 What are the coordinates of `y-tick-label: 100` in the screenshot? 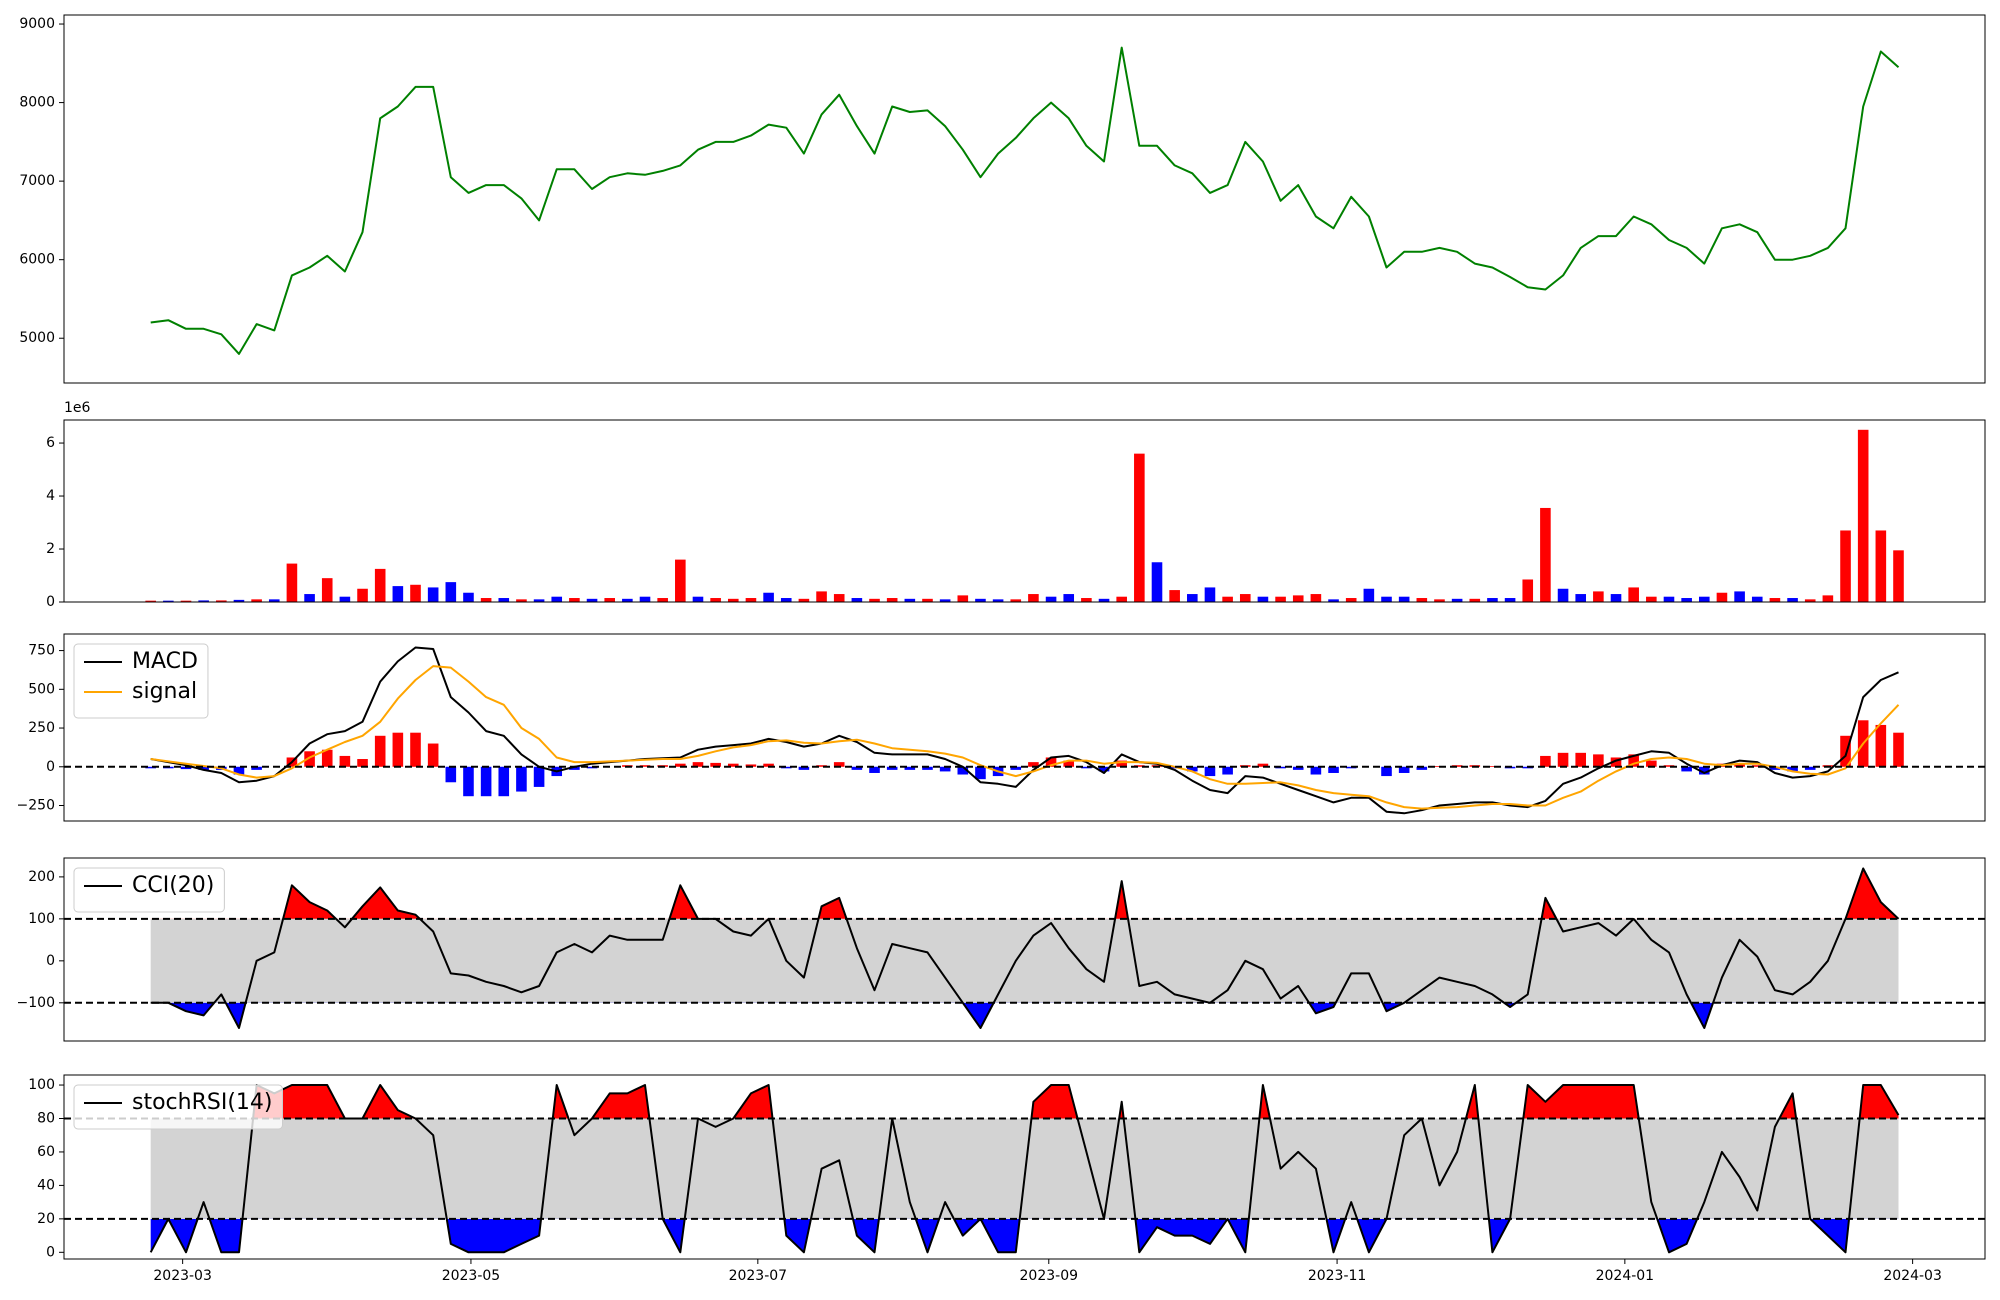 It's located at (41, 1085).